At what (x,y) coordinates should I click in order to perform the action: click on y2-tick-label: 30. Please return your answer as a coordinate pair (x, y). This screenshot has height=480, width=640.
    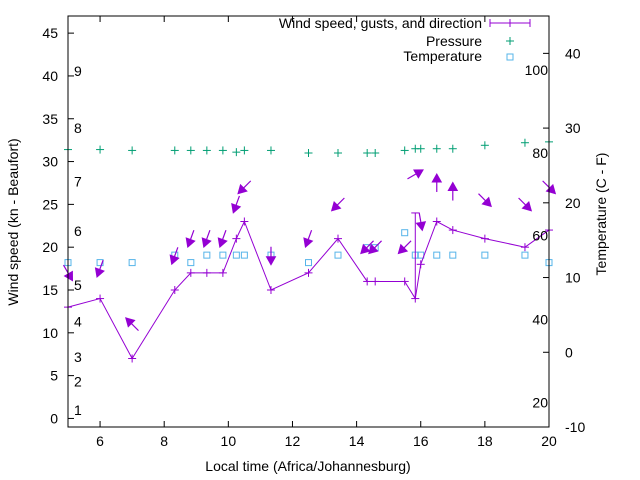
    Looking at the image, I should click on (573, 128).